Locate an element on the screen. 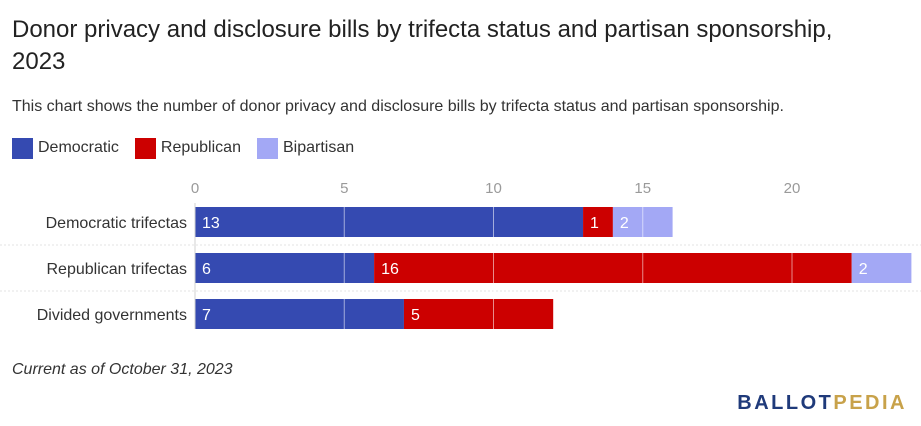 This screenshot has width=921, height=426. x-tick-label: 5 is located at coordinates (344, 188).